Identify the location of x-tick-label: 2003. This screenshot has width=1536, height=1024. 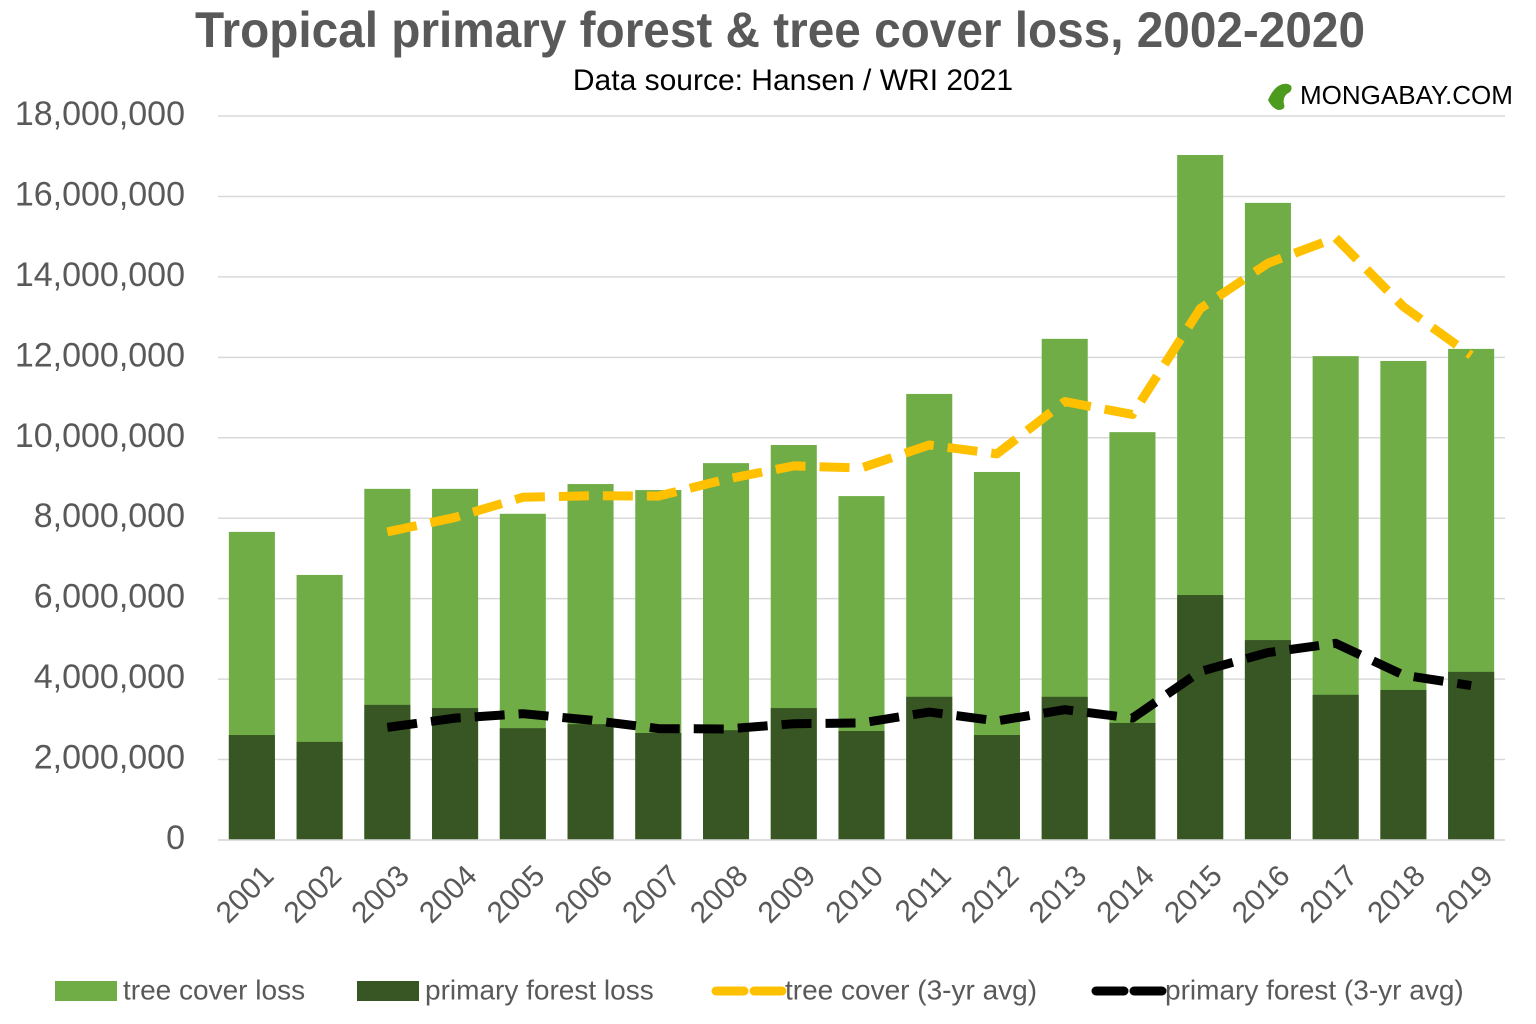
(380, 894).